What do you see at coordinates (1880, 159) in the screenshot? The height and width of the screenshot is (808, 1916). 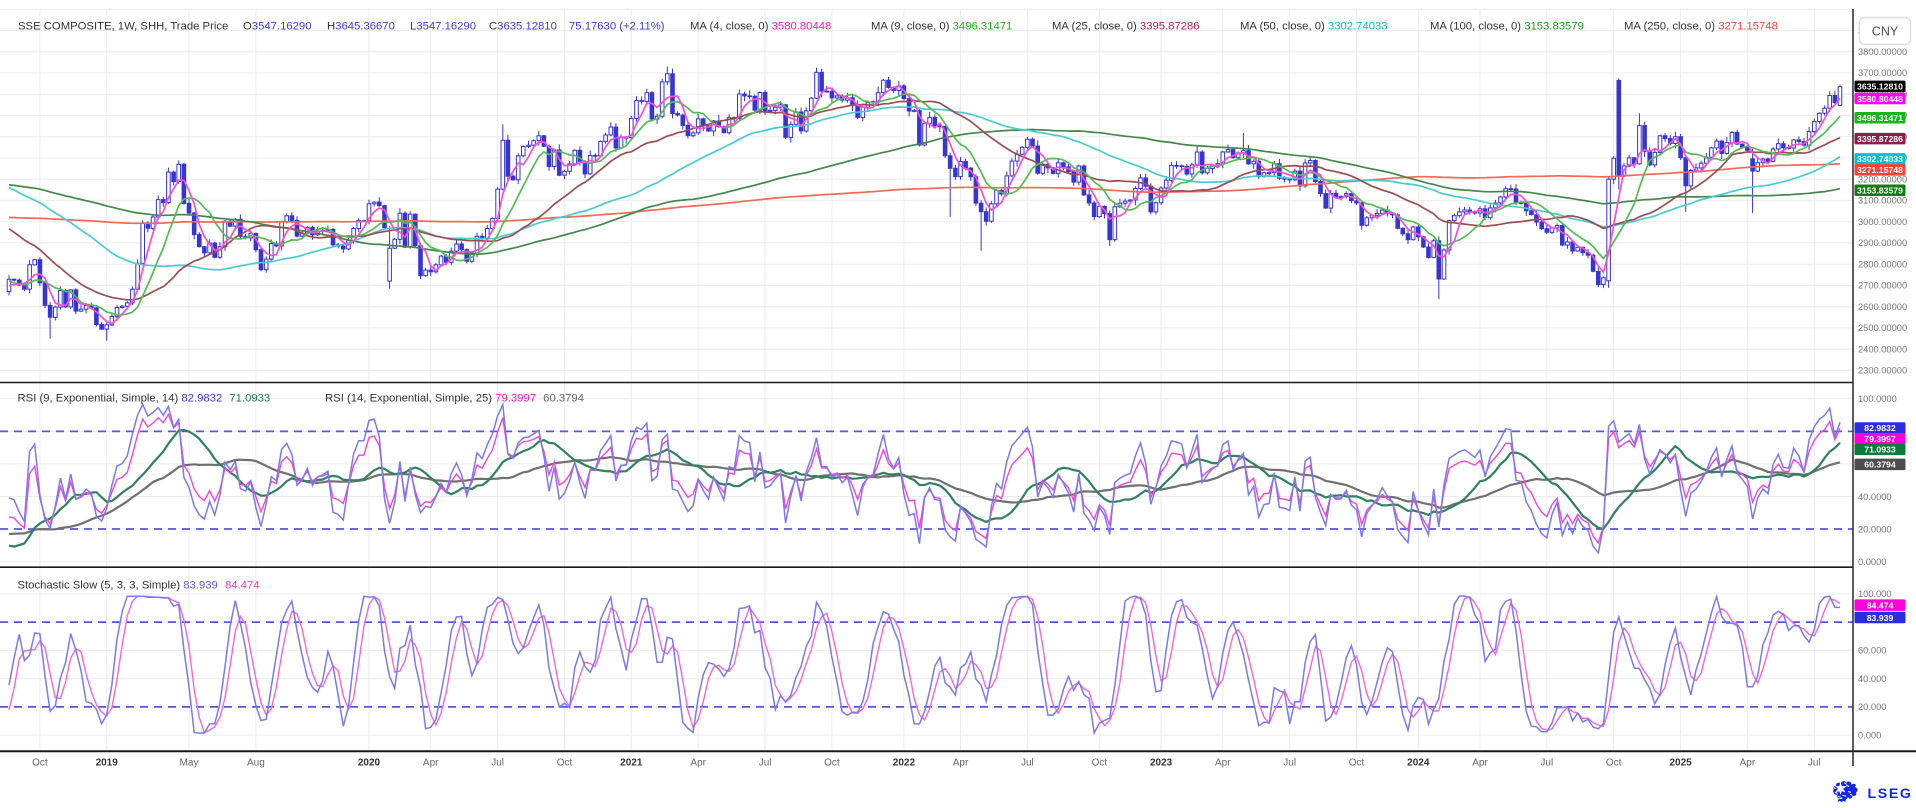 I see `svg-text: 3302.74033` at bounding box center [1880, 159].